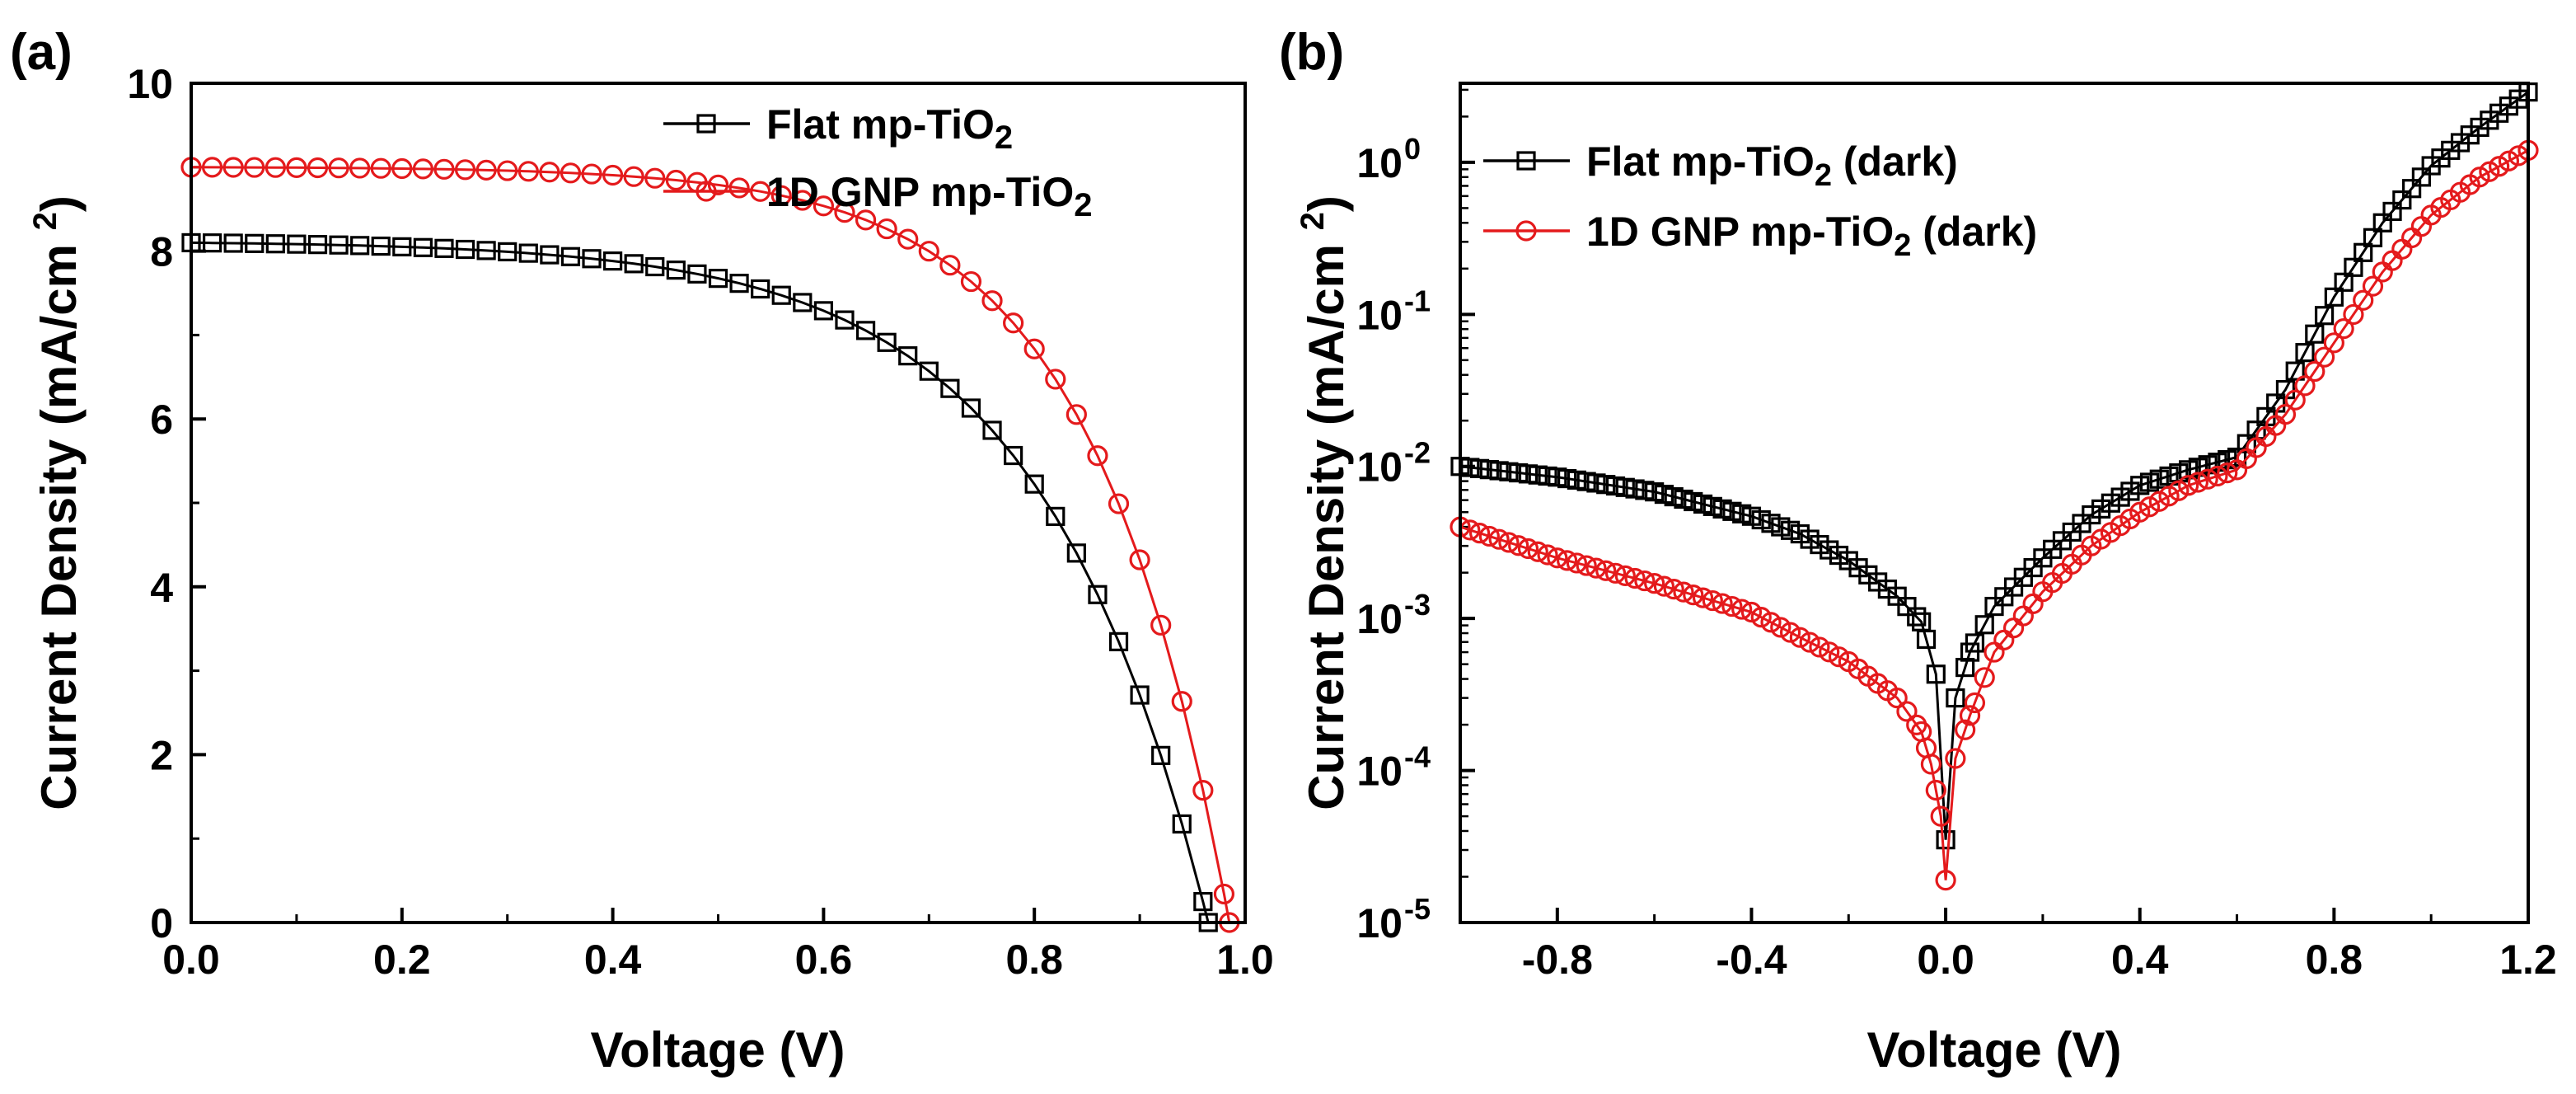 This screenshot has width=2576, height=1094. What do you see at coordinates (1326, 203) in the screenshot?
I see `axis-title-rest: )` at bounding box center [1326, 203].